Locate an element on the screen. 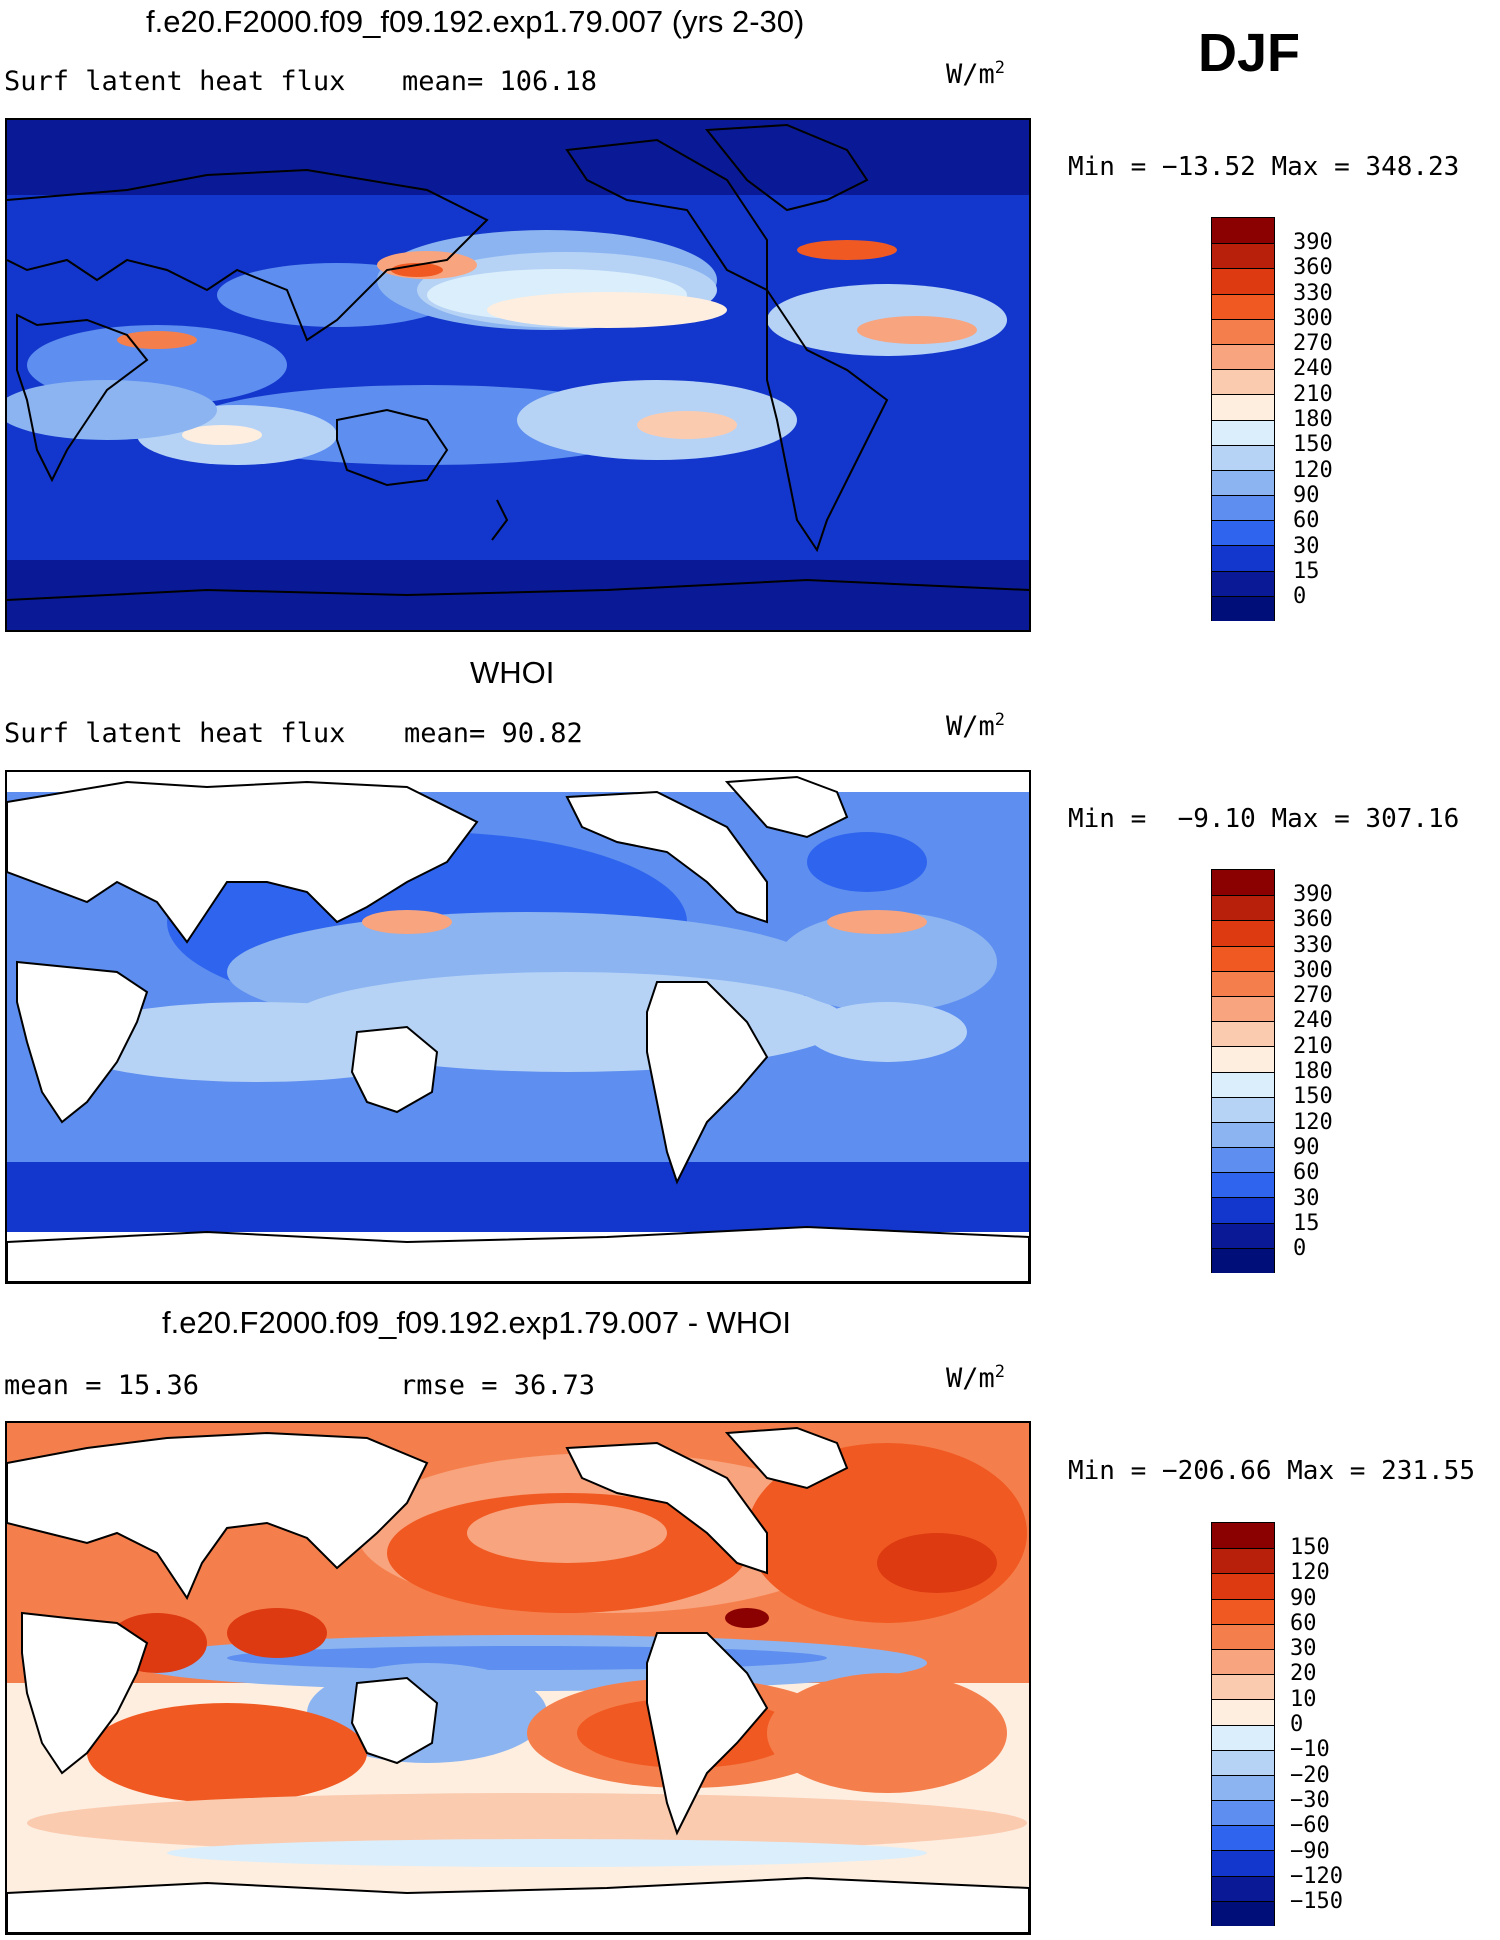  panel1-tick: 360 is located at coordinates (1313, 268).